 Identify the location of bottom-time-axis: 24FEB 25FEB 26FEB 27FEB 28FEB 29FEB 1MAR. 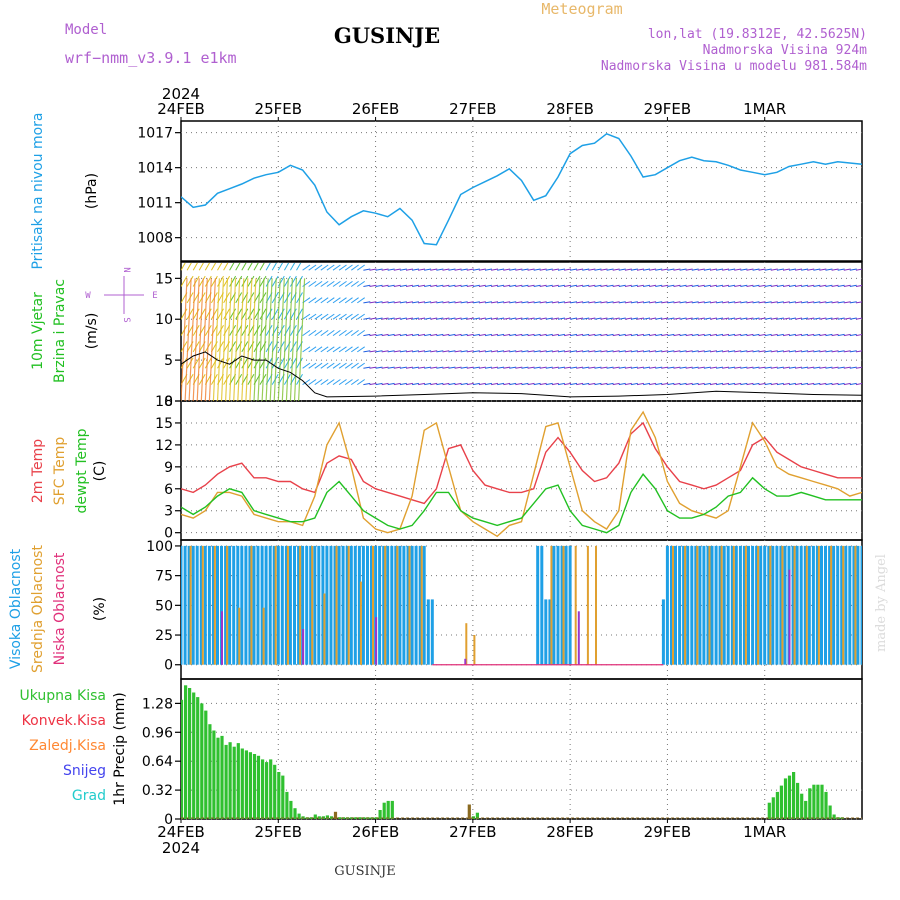
(471, 830).